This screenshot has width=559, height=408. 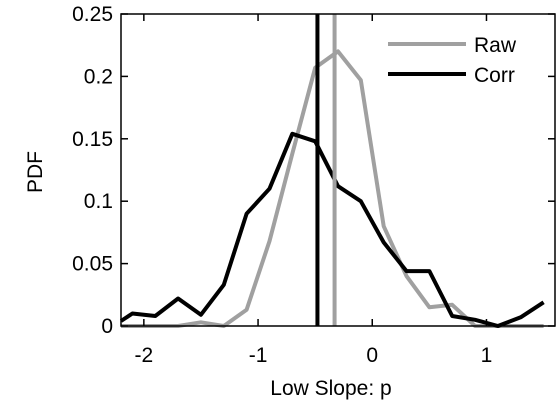 What do you see at coordinates (372, 355) in the screenshot?
I see `x-tick-label: 0` at bounding box center [372, 355].